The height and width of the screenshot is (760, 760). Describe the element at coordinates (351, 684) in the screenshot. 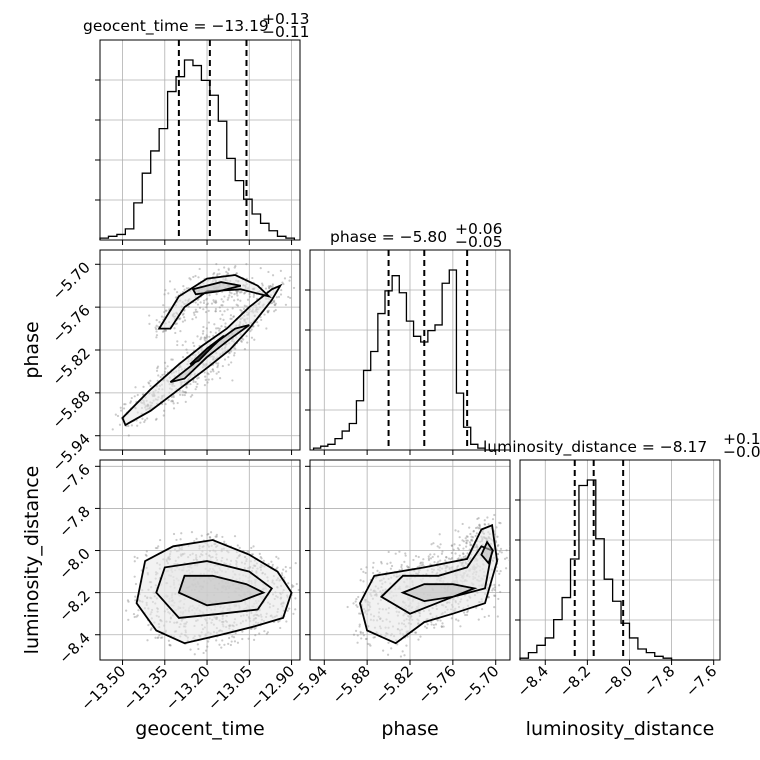

I see `x-tick-label: −5.88` at that location.